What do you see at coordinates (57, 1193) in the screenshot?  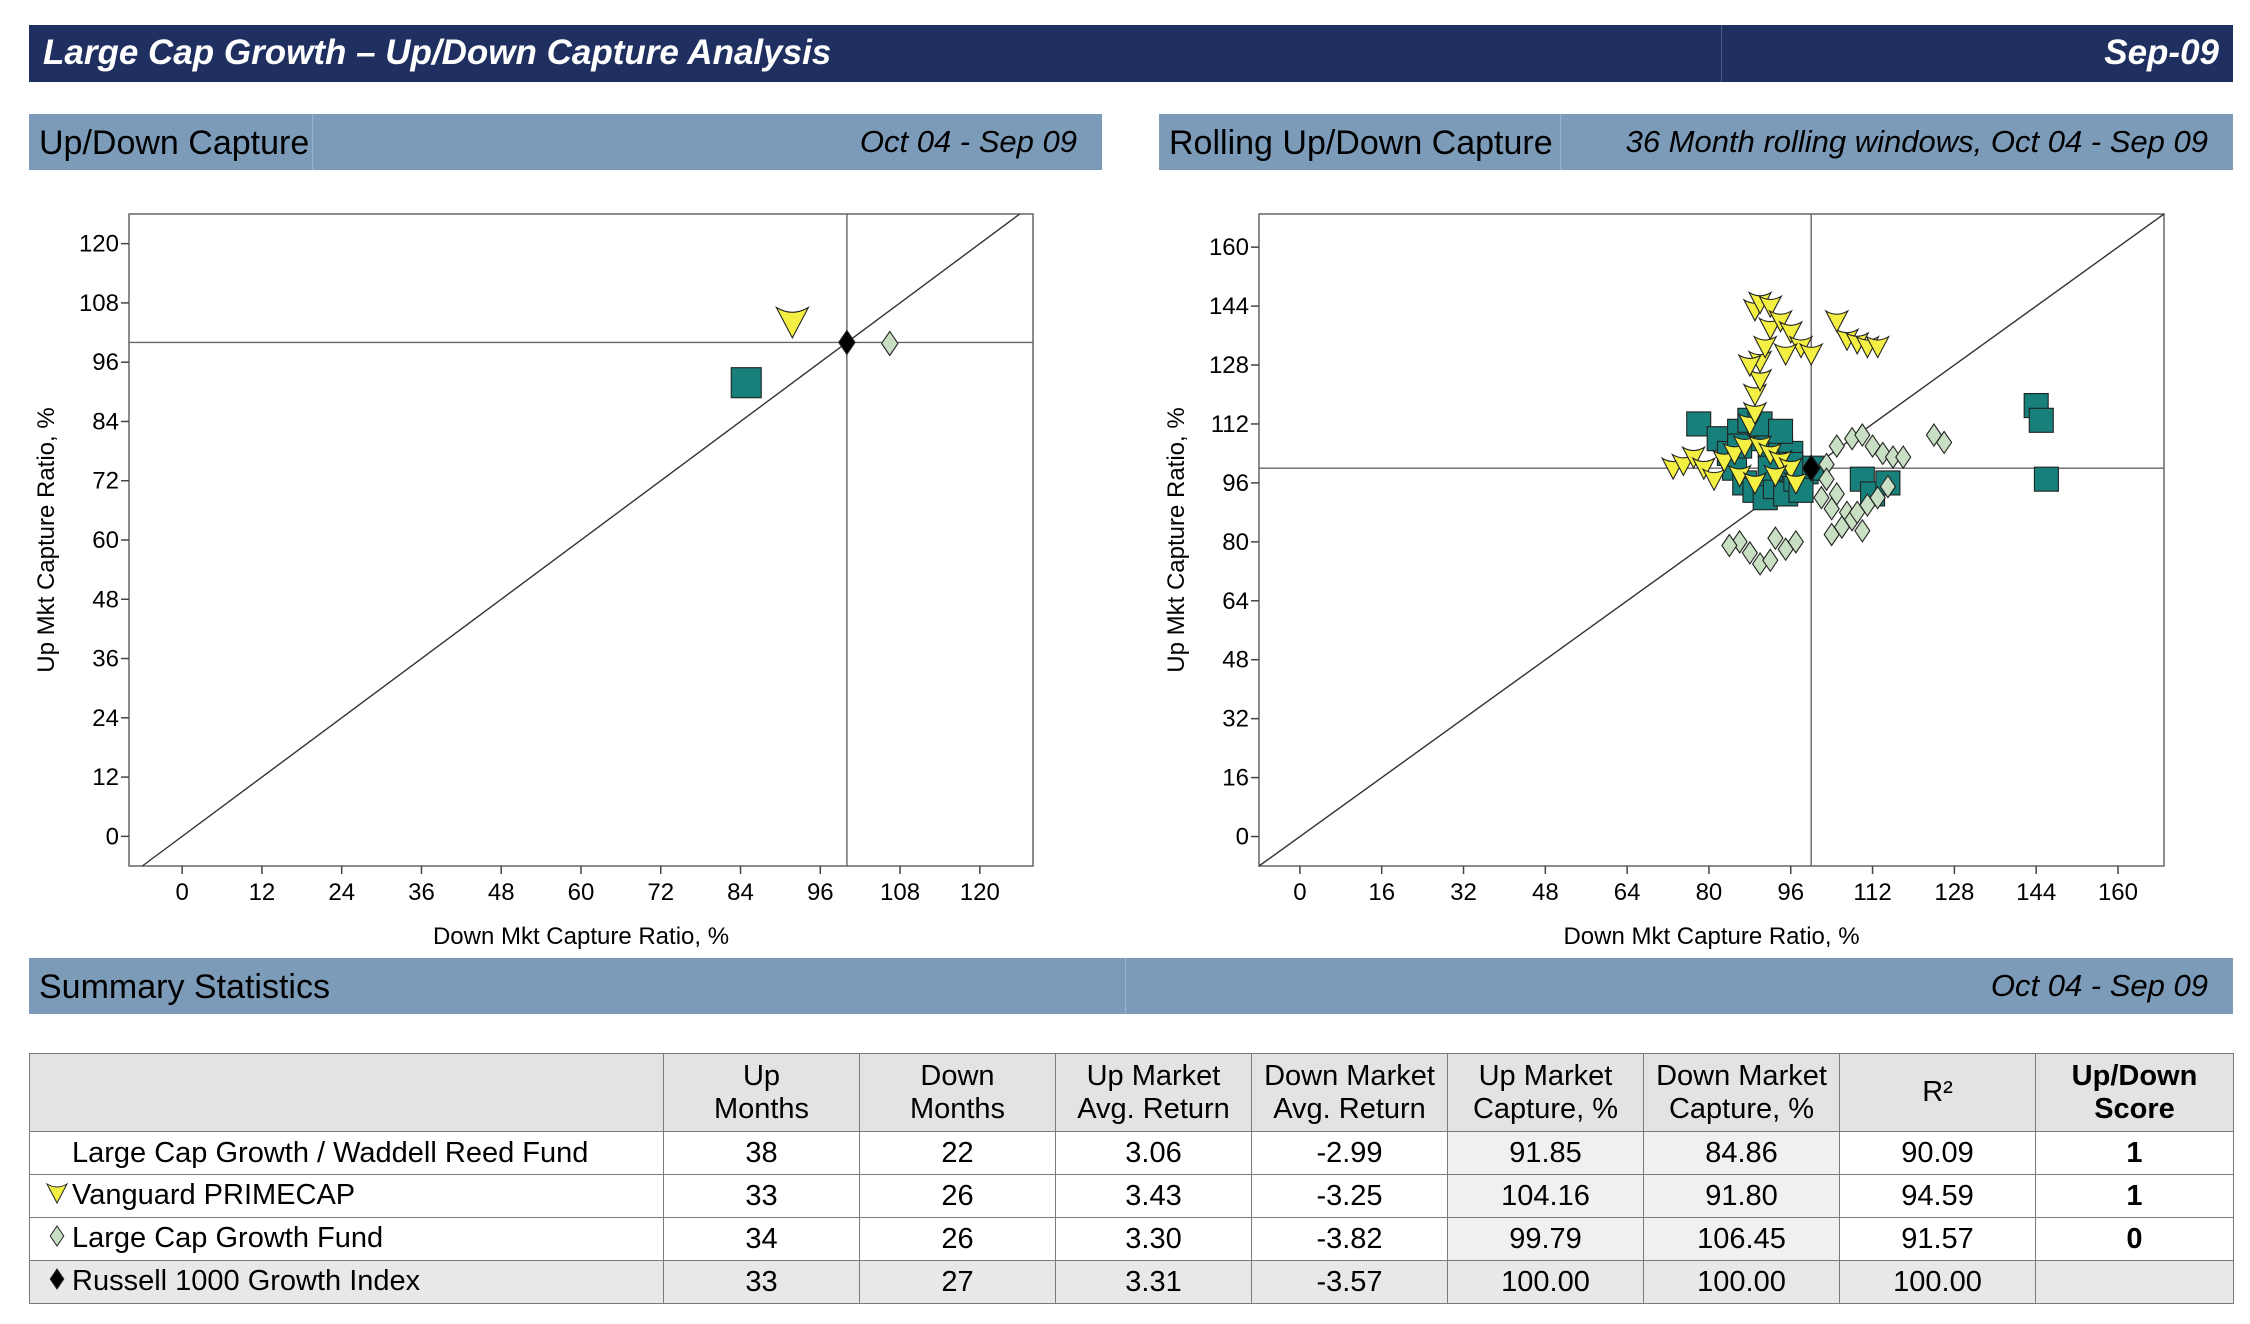 I see `triangle-down-marker-icon` at bounding box center [57, 1193].